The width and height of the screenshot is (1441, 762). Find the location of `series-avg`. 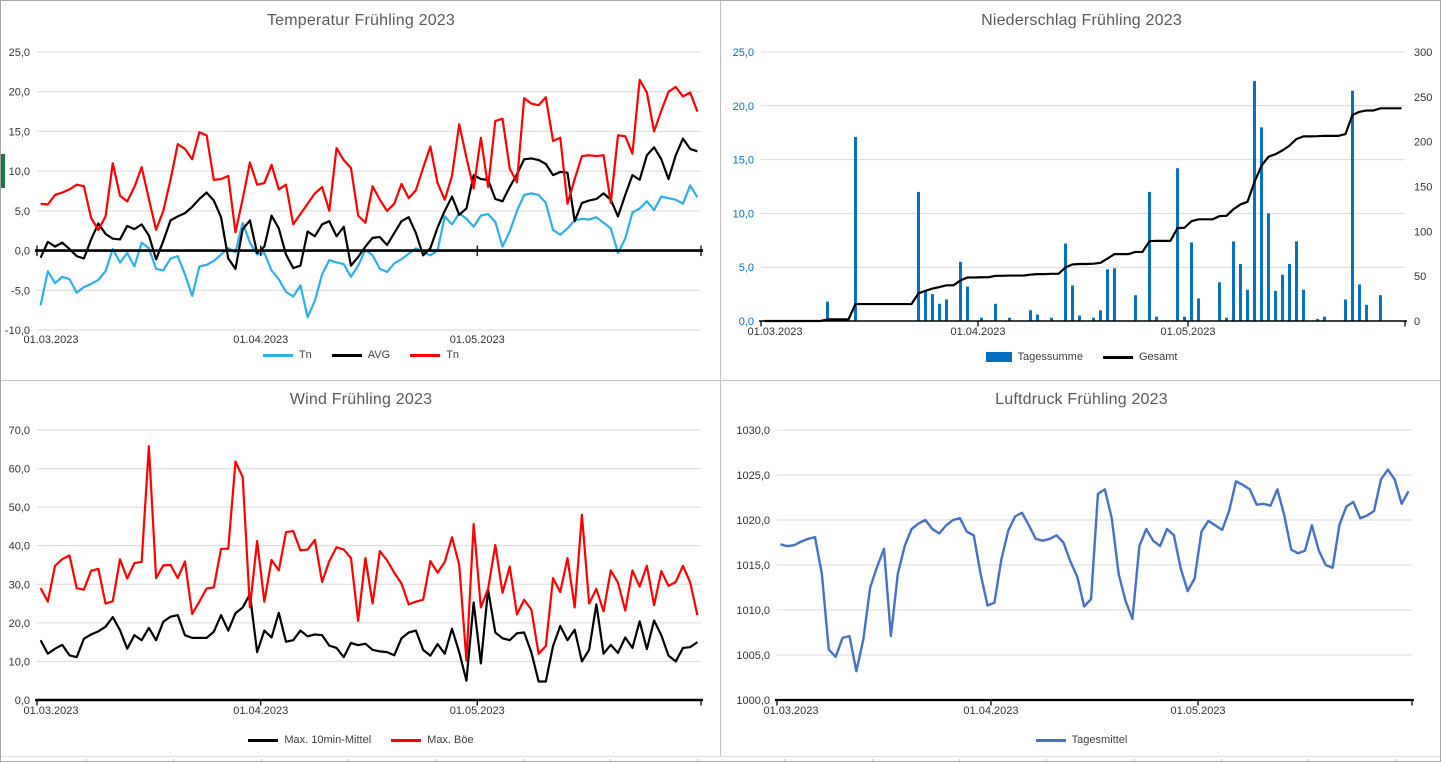

series-avg is located at coordinates (368, 203).